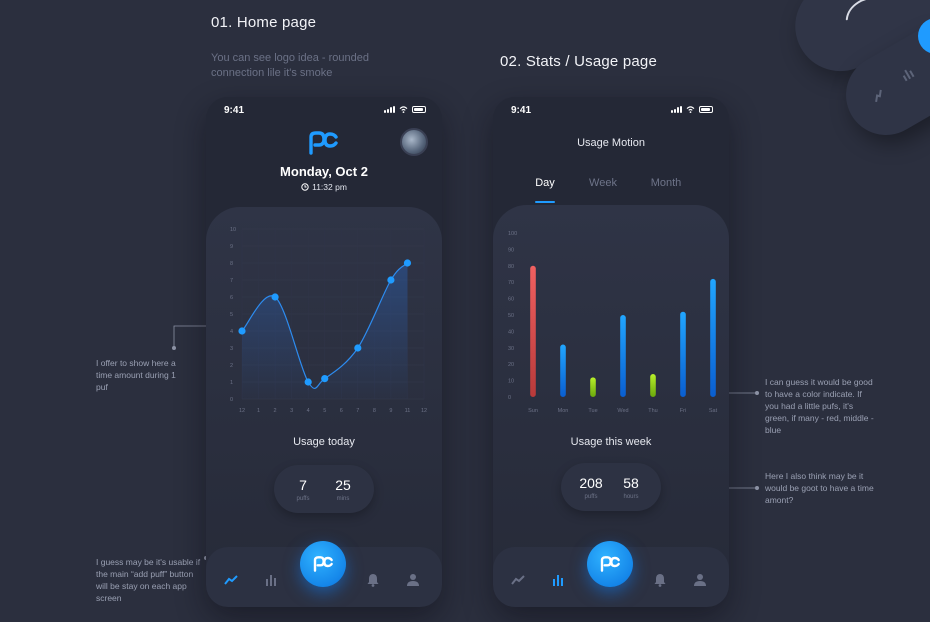 The image size is (930, 622). What do you see at coordinates (324, 489) in the screenshot?
I see `usage-today-counter: 7 puffs 25 mins` at bounding box center [324, 489].